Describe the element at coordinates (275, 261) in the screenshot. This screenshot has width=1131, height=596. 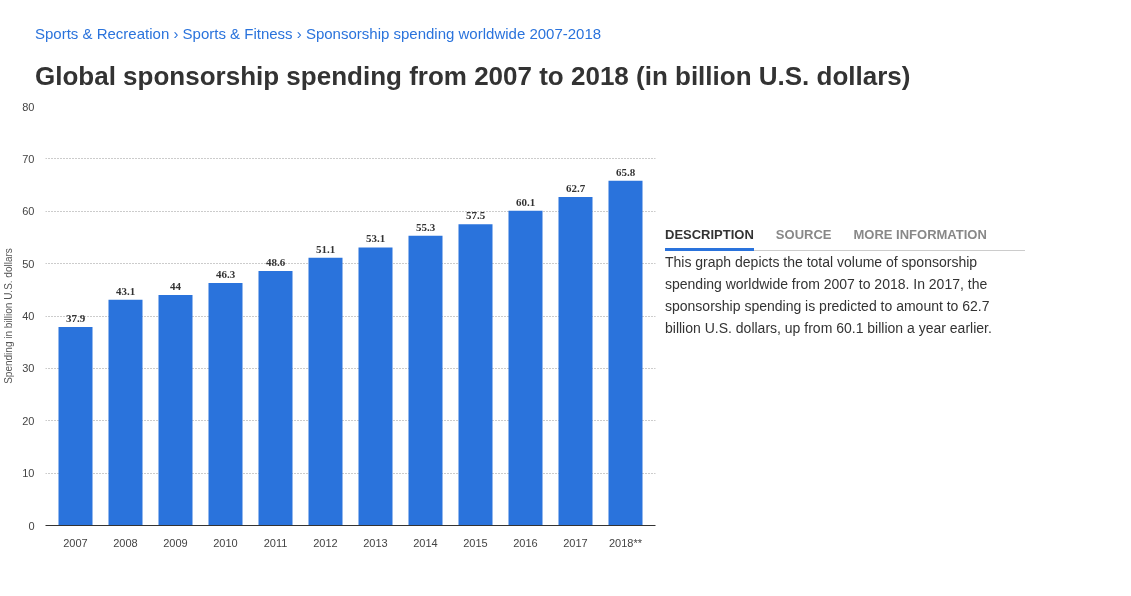
I see `data-label: 48.6` at that location.